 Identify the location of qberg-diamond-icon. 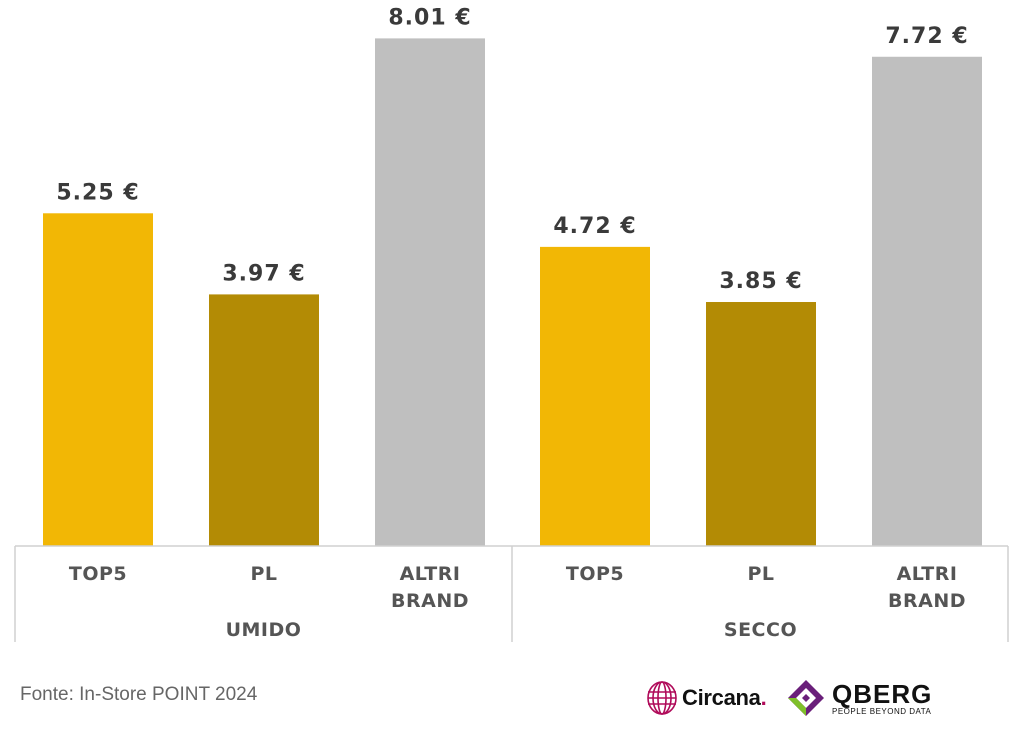
(806, 698).